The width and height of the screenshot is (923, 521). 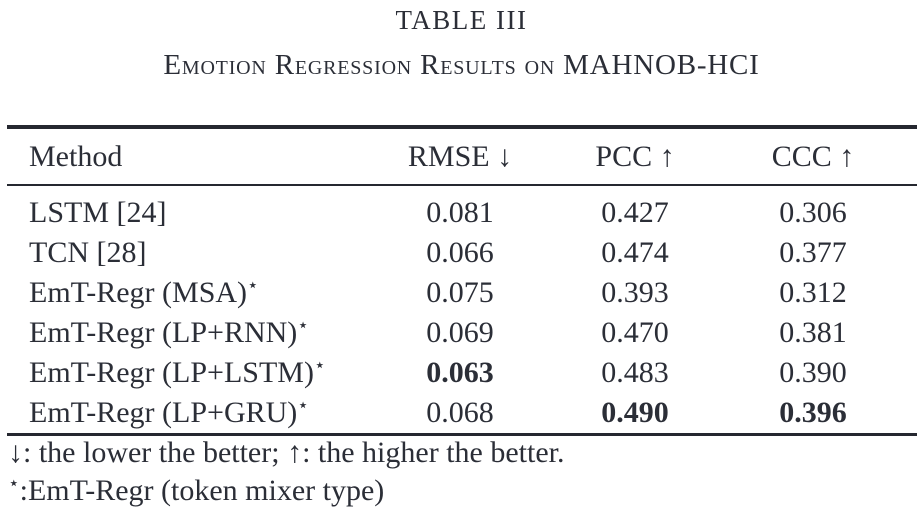 I want to click on pcc-cell: 0.393, so click(x=635, y=292).